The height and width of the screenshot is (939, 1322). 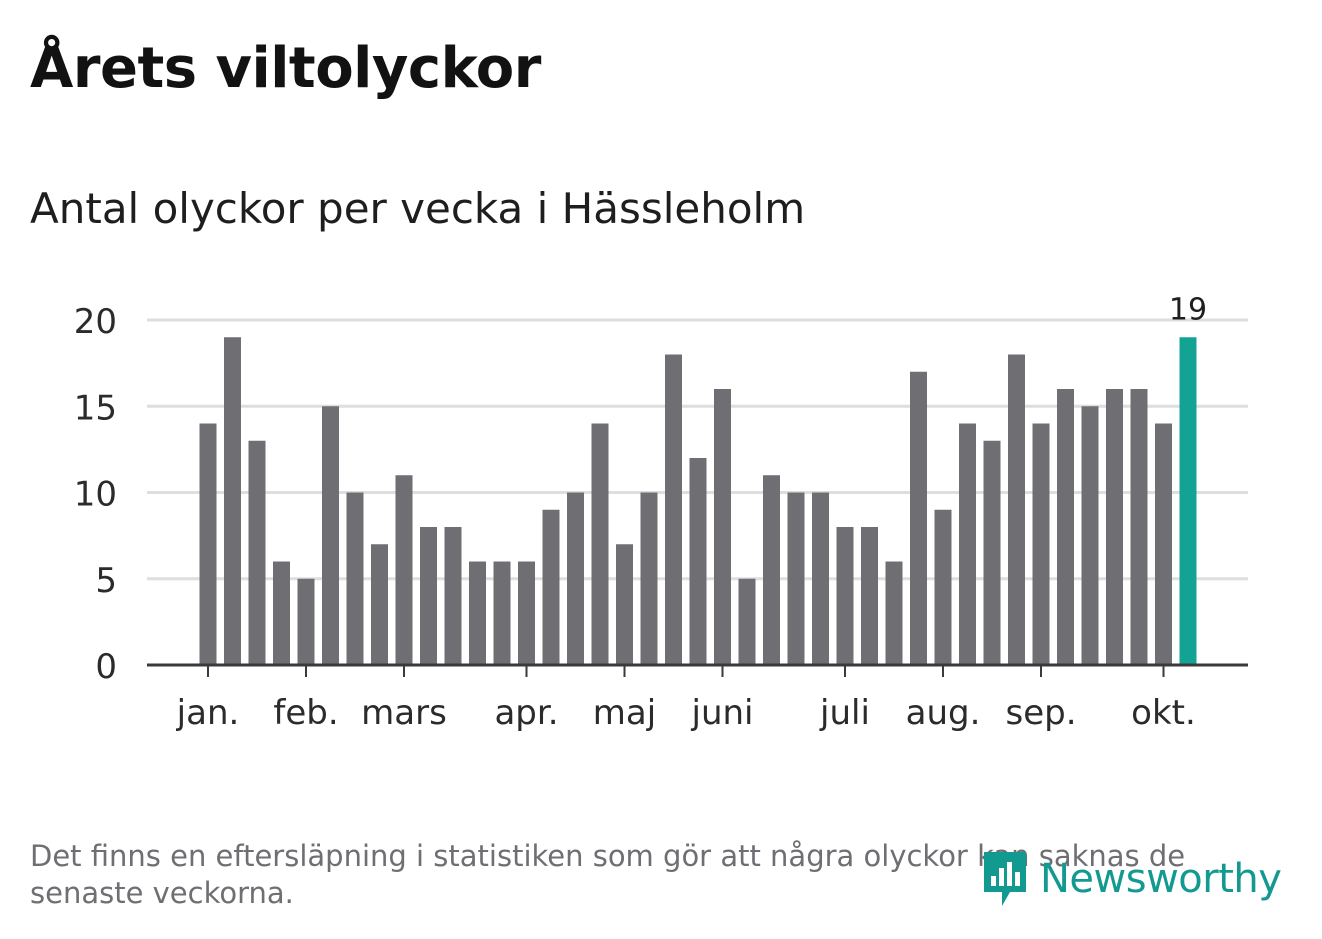 I want to click on chart-subtitle: Antal olyckor per vecka i Hässleholm, so click(x=418, y=208).